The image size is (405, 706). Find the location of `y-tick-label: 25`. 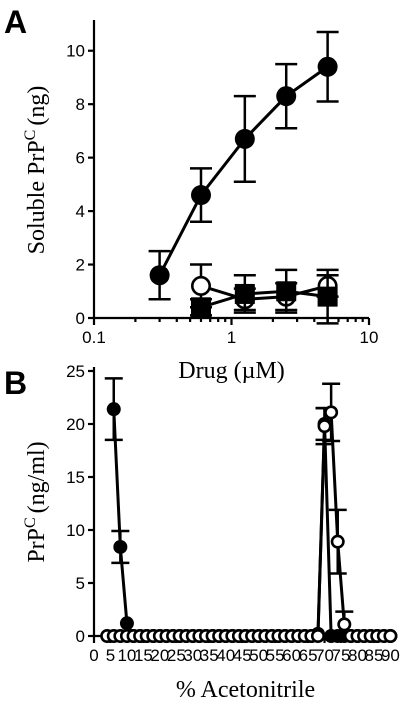

y-tick-label: 25 is located at coordinates (75, 371).